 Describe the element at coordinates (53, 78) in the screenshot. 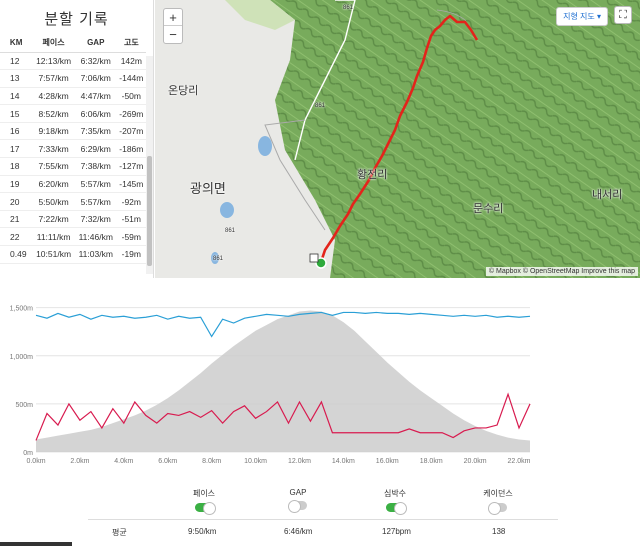

I see `split-pace: 7:57/km` at that location.